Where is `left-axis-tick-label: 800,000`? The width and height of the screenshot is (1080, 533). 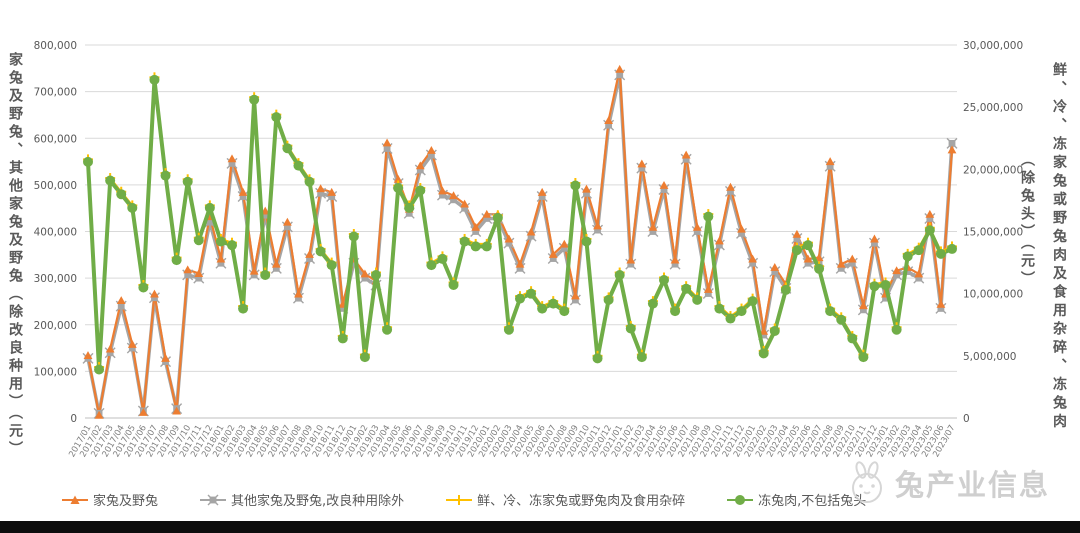 left-axis-tick-label: 800,000 is located at coordinates (55, 46).